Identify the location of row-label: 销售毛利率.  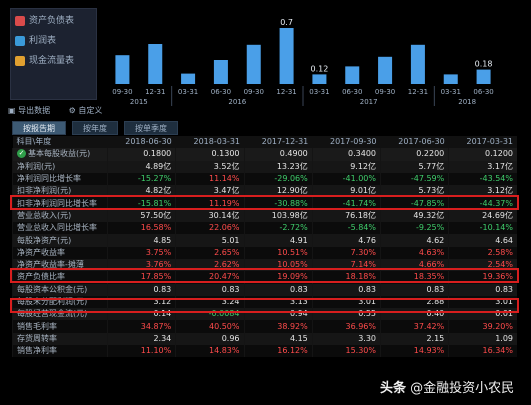
(60, 326).